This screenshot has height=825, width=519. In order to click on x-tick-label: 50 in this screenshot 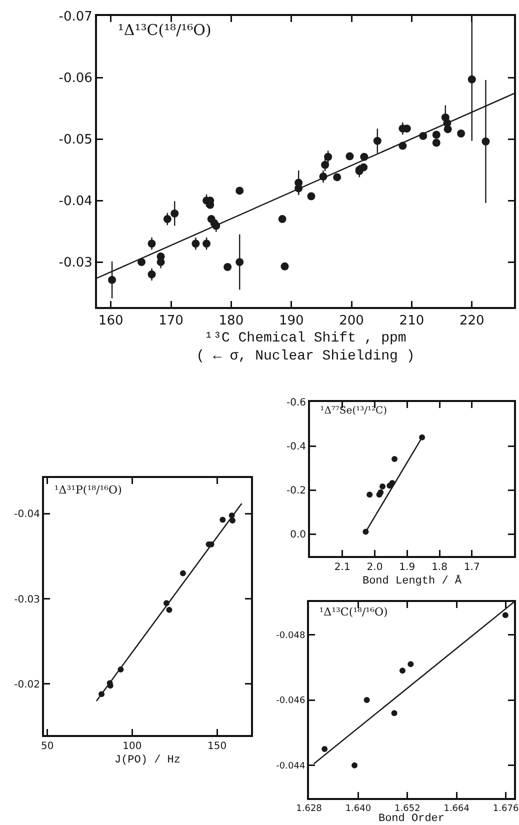, I will do `click(47, 746)`.